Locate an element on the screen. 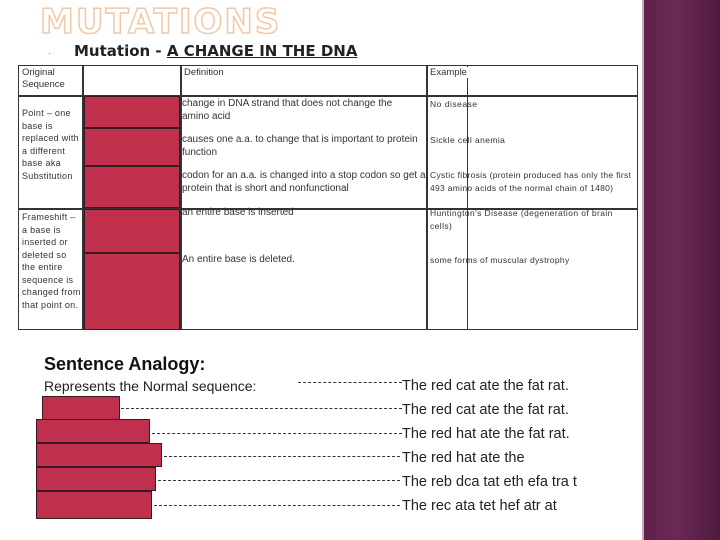 This screenshot has width=720, height=540. normal-sequence-label: Represents the Normal sequence: is located at coordinates (150, 386).